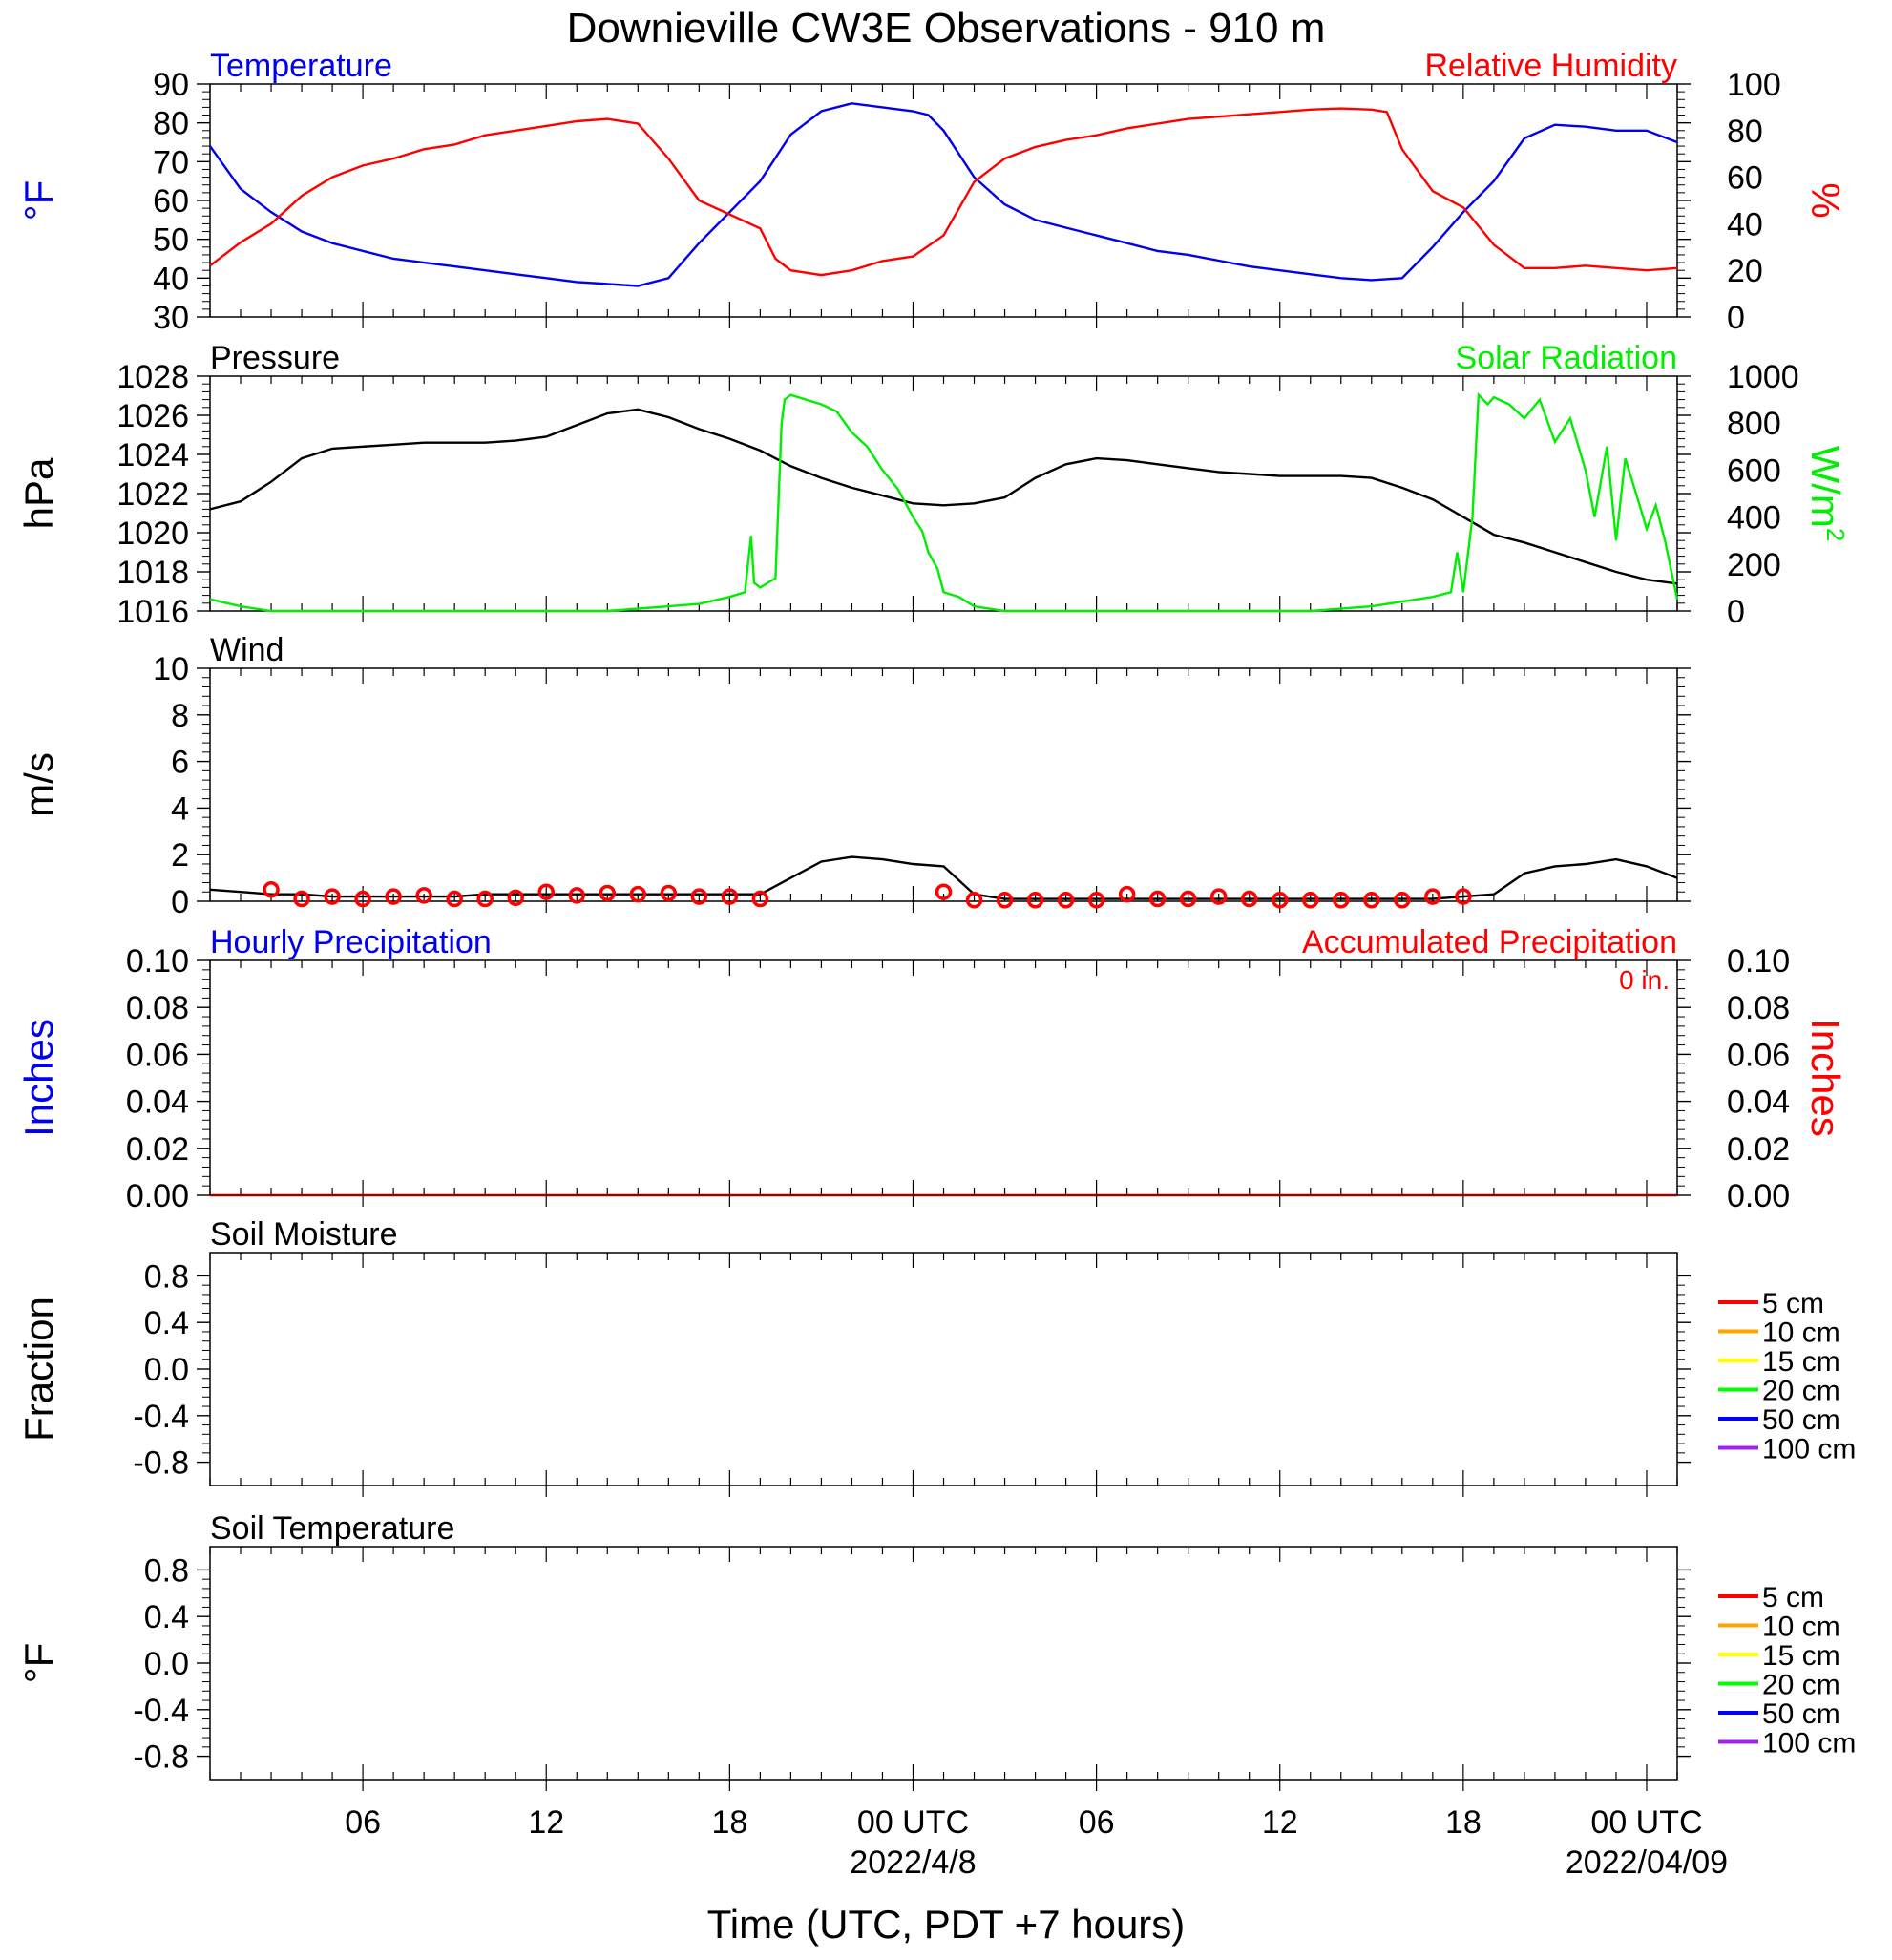 The width and height of the screenshot is (1892, 1960). Describe the element at coordinates (1550, 66) in the screenshot. I see `panel-title-right: Relative Humidity` at that location.